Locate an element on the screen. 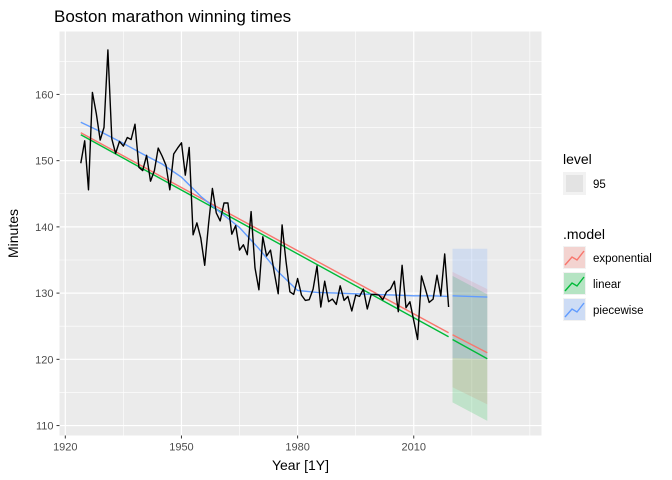 The height and width of the screenshot is (480, 672). legend-label-linear: linear is located at coordinates (607, 285).